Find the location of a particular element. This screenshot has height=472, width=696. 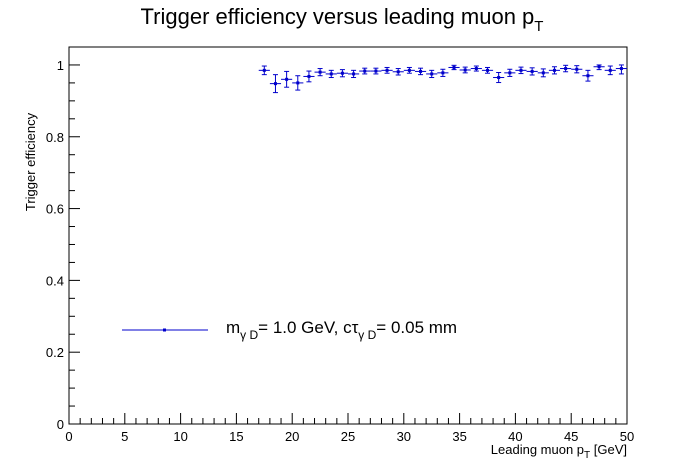

x-tick-label: 10 is located at coordinates (180, 436).